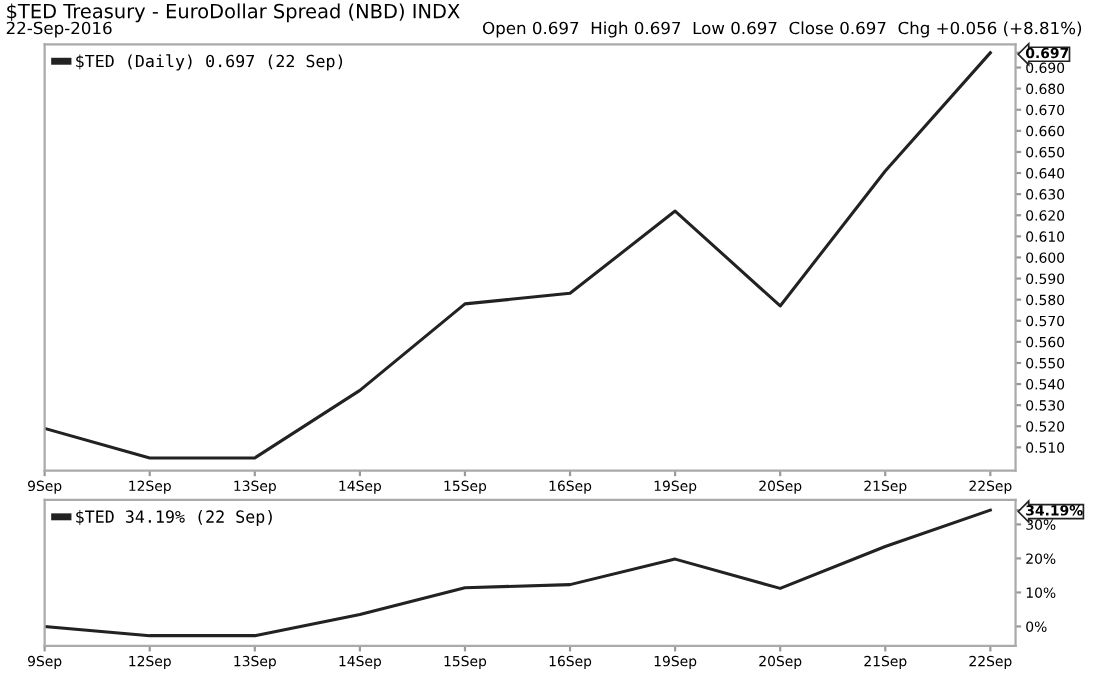 This screenshot has width=1116, height=682. What do you see at coordinates (233, 13) in the screenshot?
I see `chart-title: $TED Treasury - EuroDollar Spread (NBD) INDX` at bounding box center [233, 13].